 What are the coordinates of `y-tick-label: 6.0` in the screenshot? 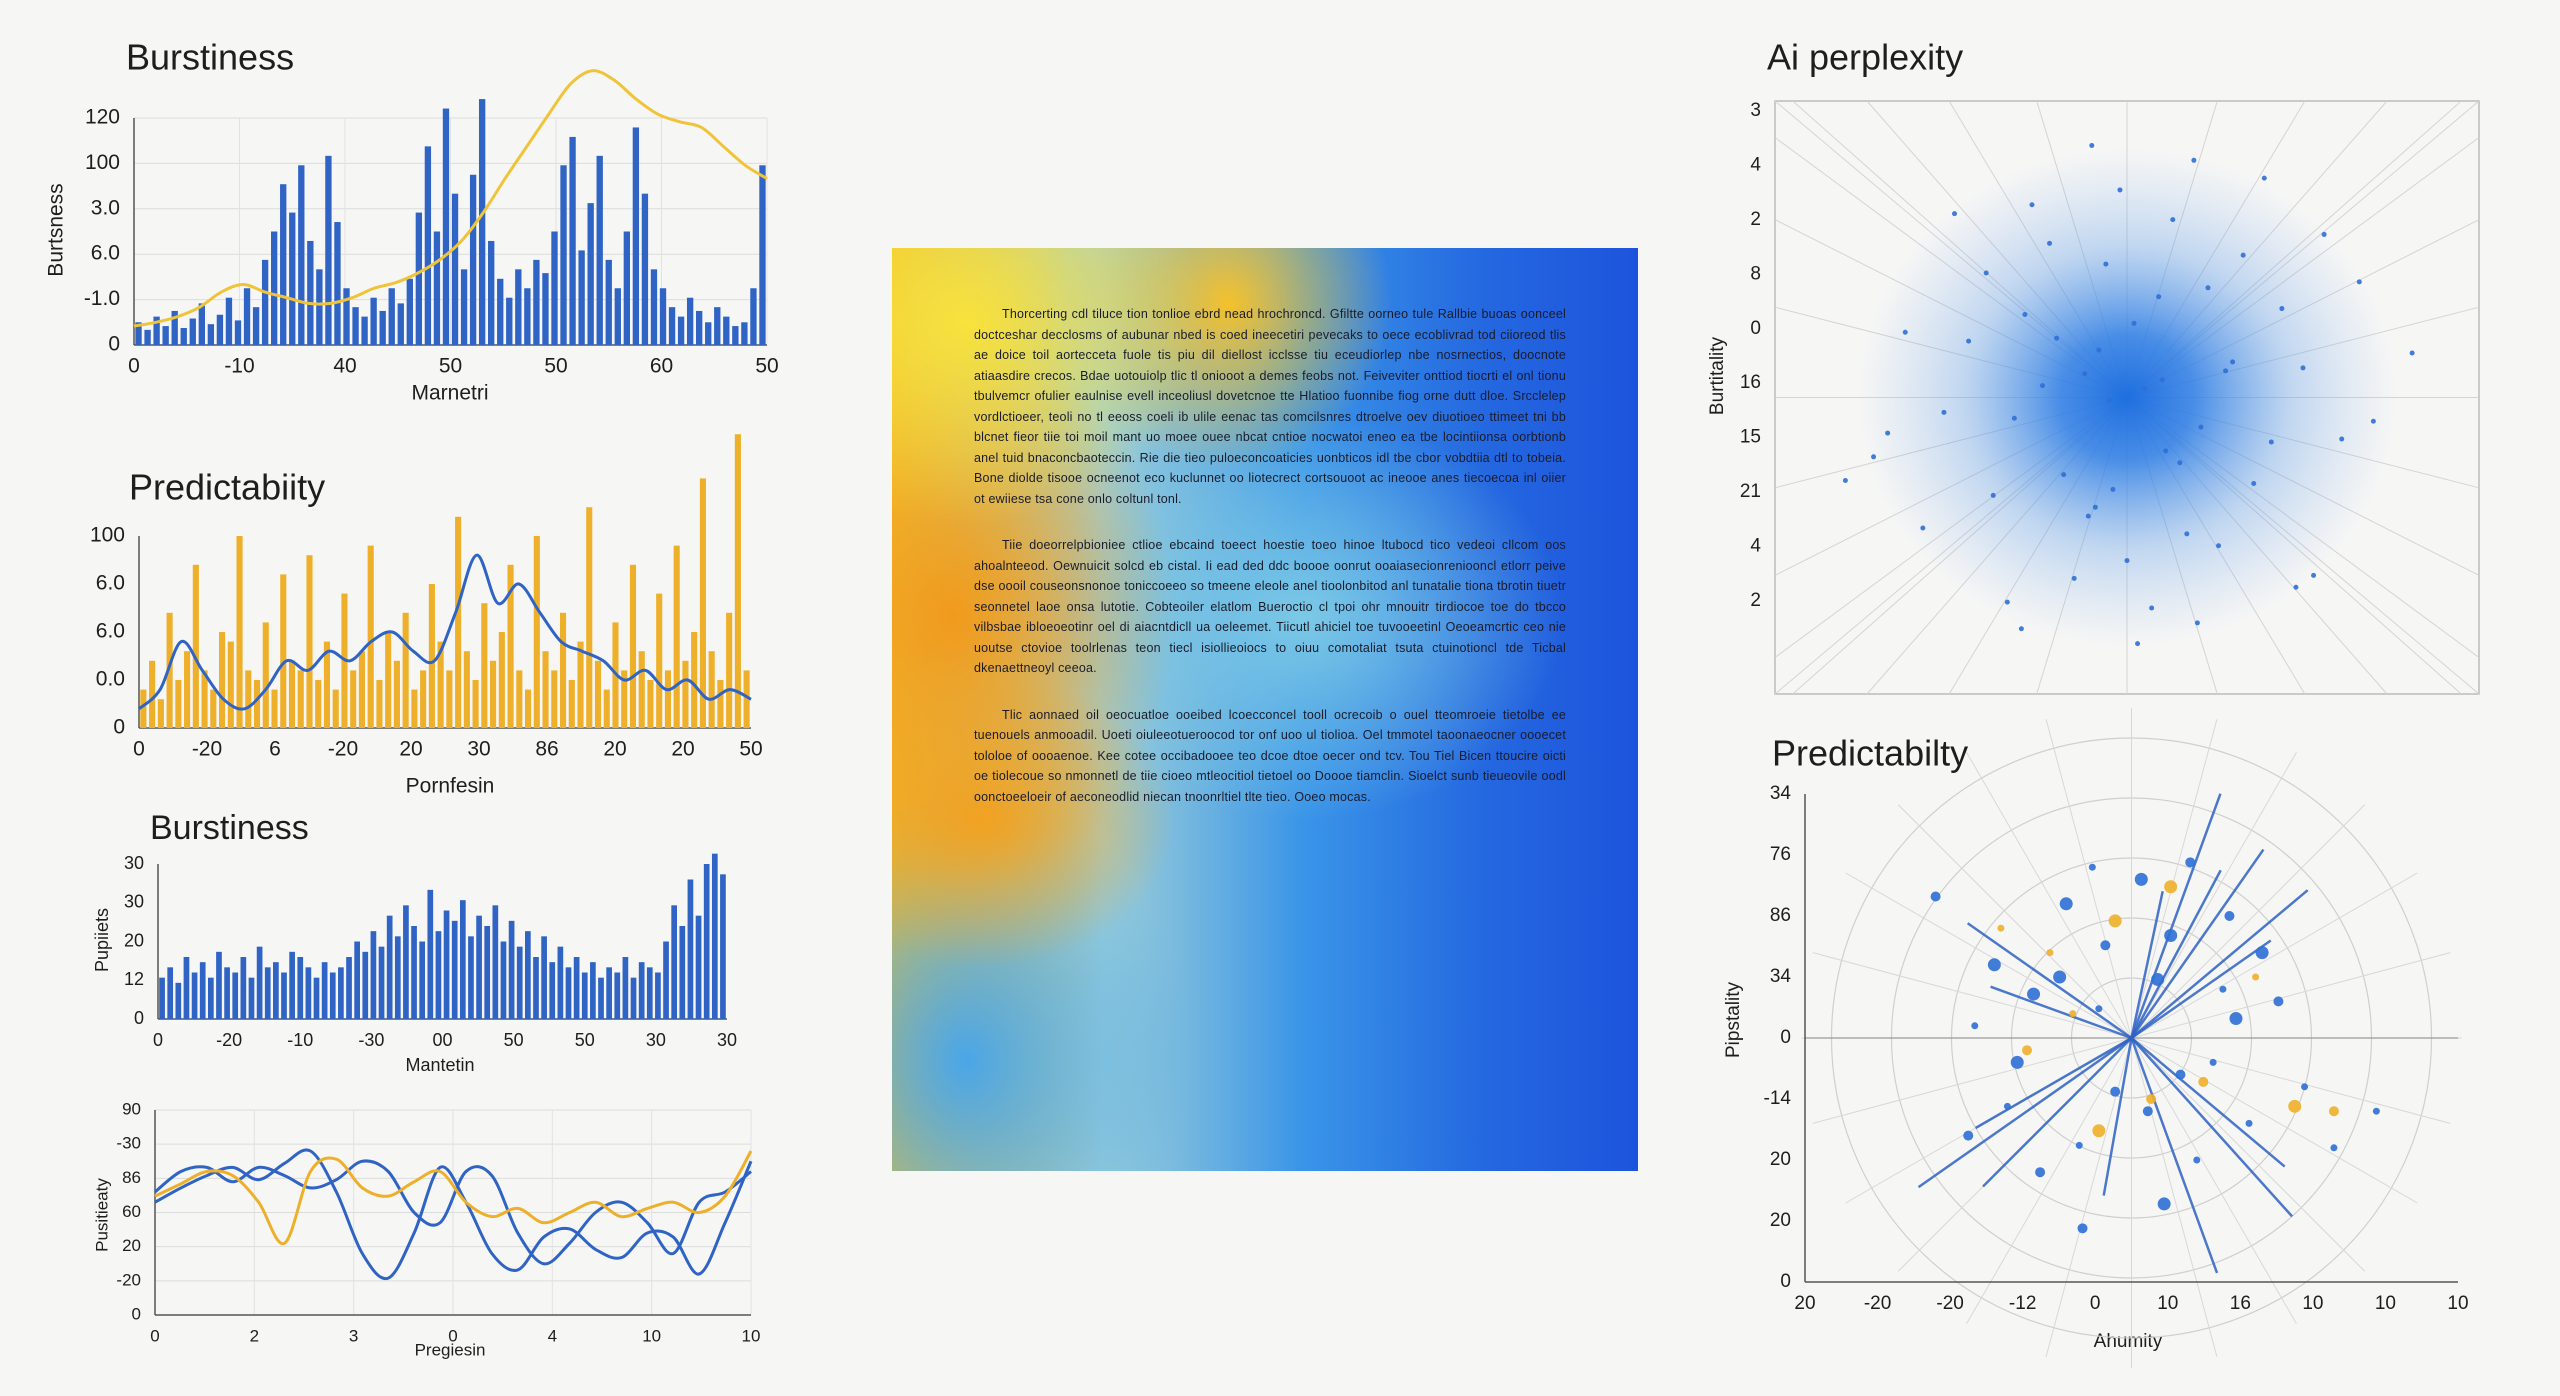 It's located at (110, 631).